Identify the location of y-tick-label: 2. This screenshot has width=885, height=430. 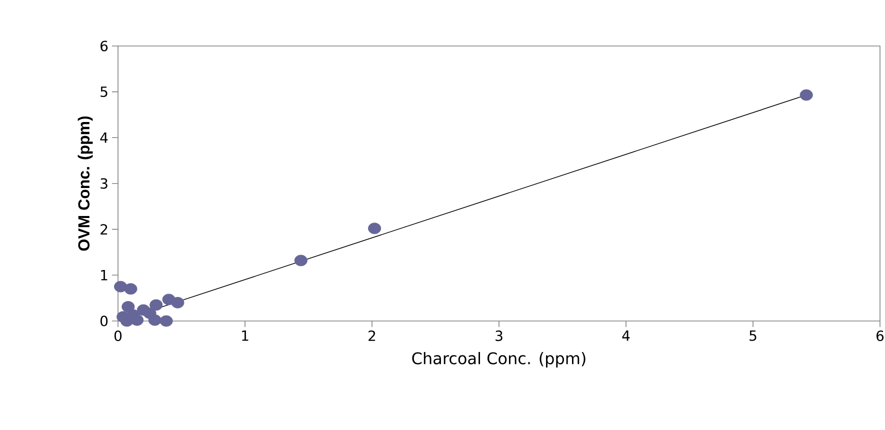
(104, 229).